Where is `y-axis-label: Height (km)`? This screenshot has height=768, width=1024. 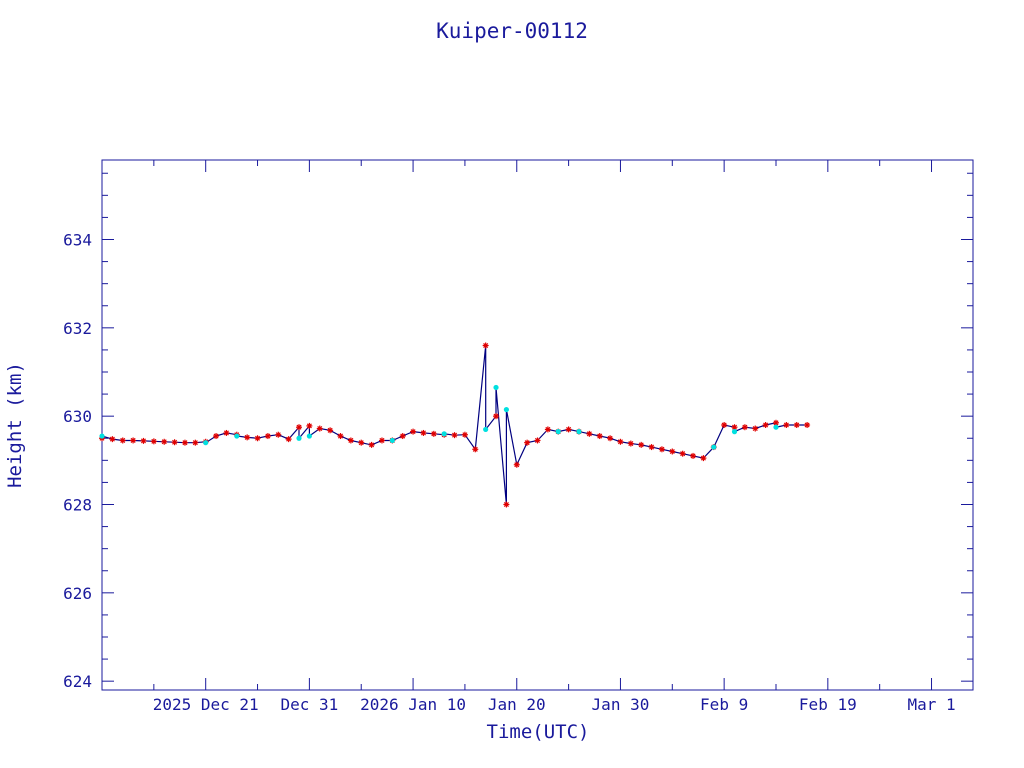
y-axis-label: Height (km) is located at coordinates (15, 425).